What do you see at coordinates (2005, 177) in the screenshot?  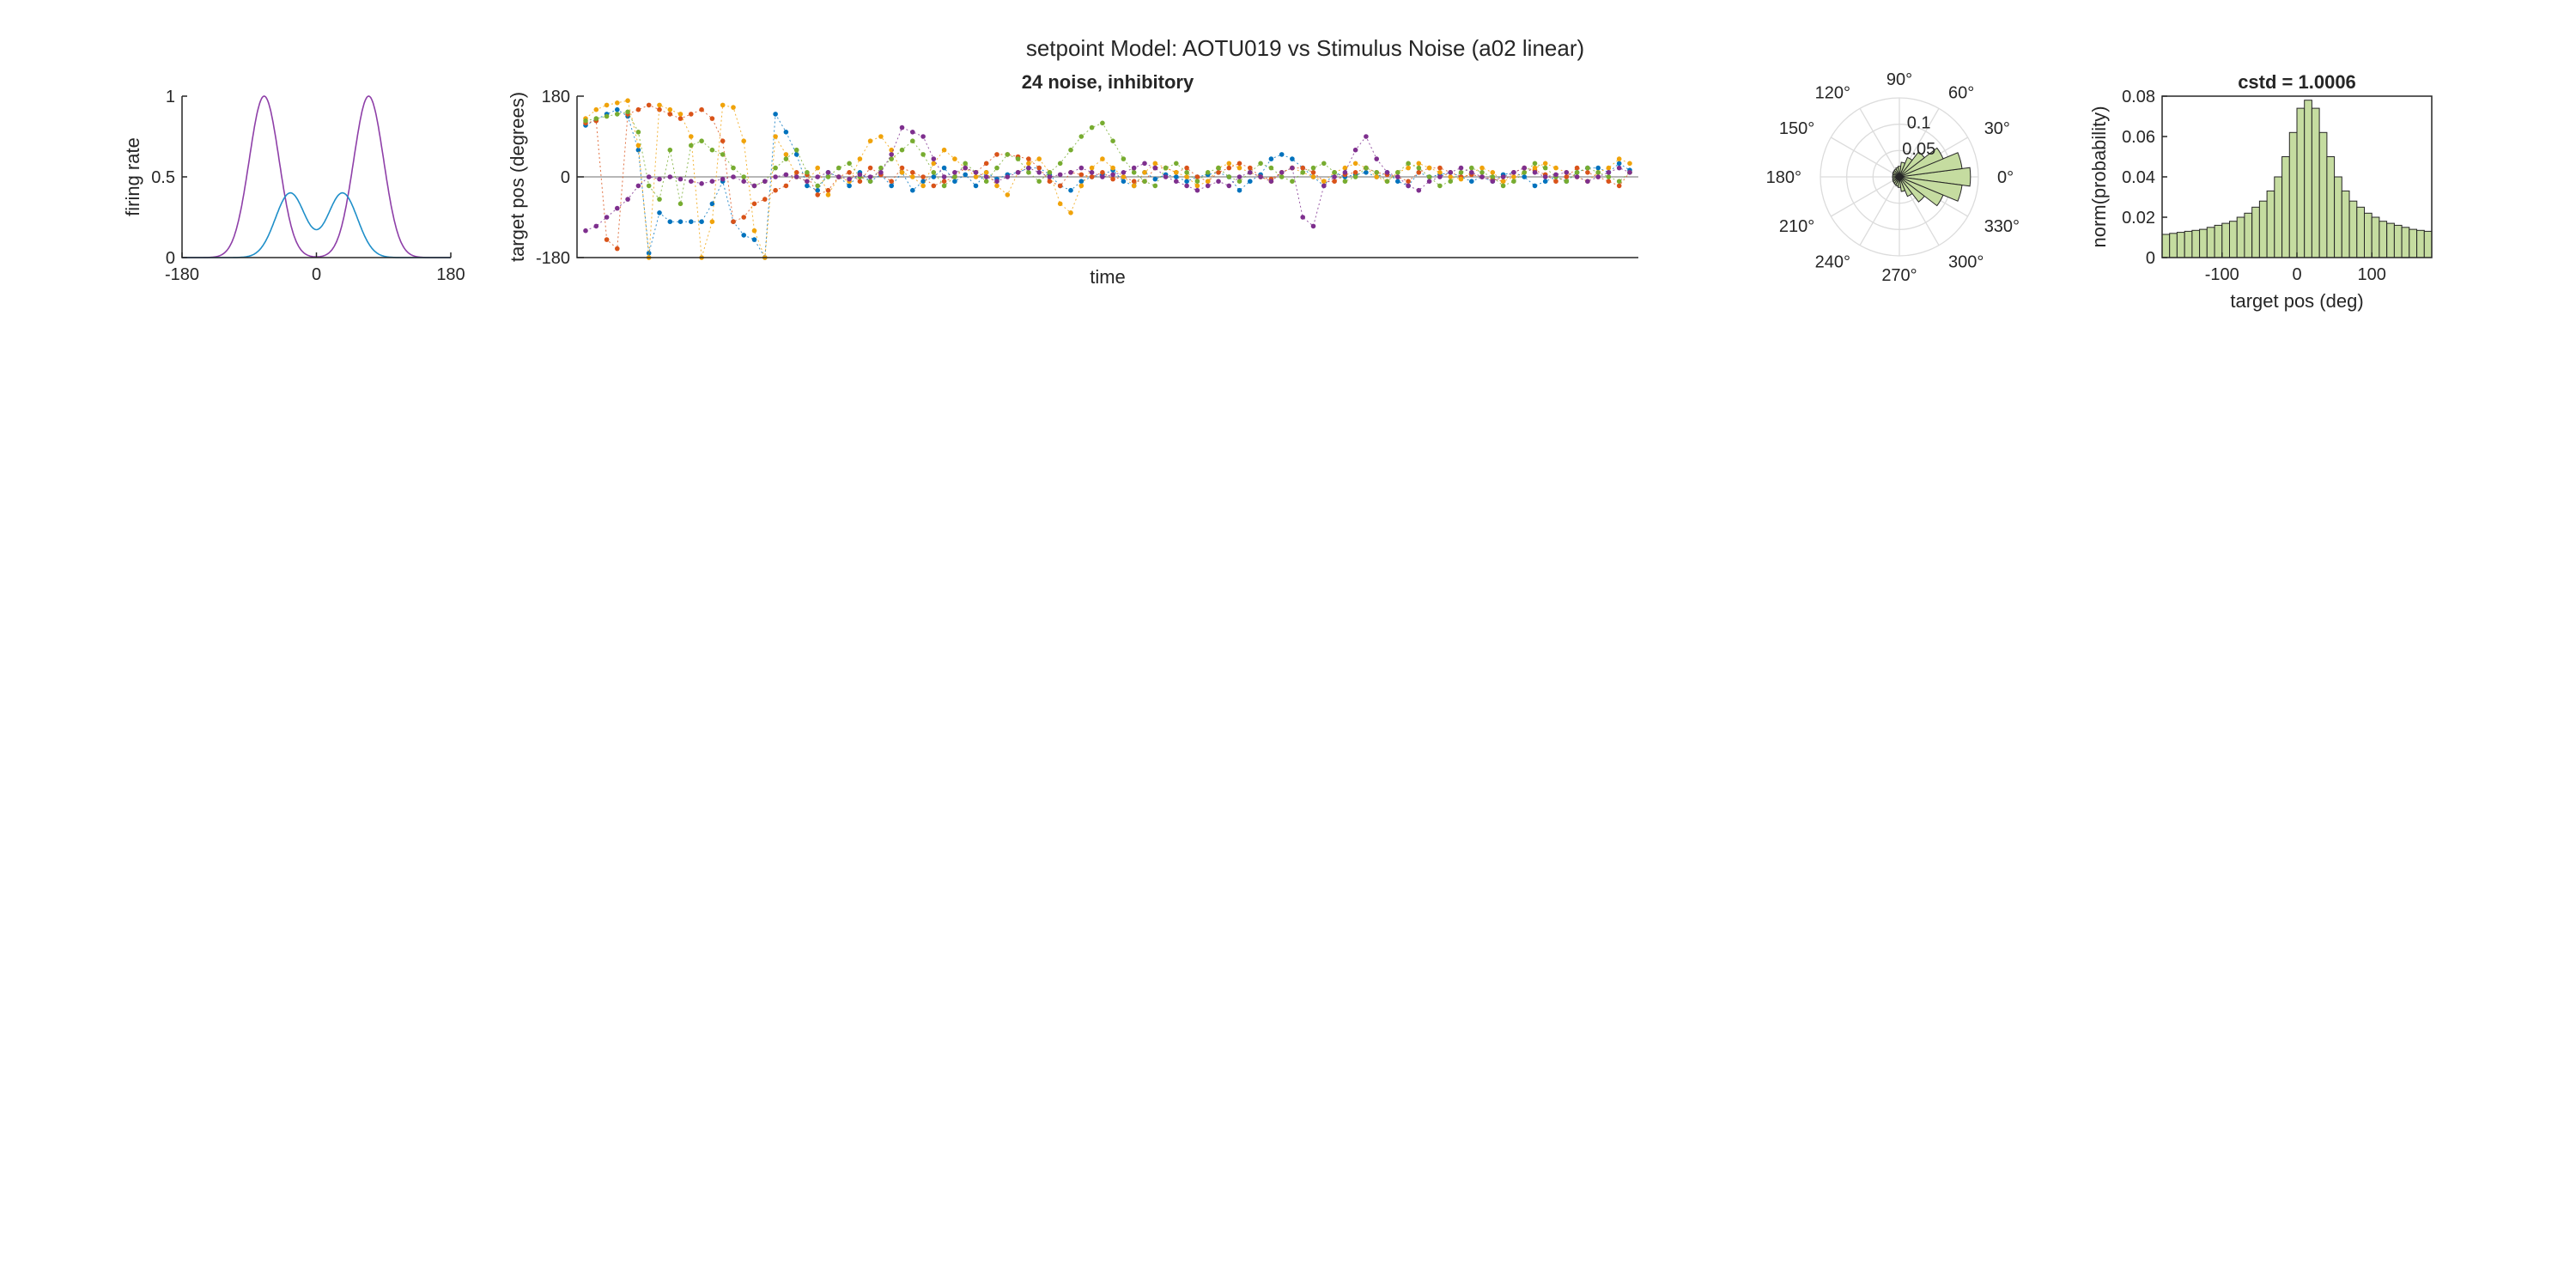 I see `rose-angle-label: 0°` at bounding box center [2005, 177].